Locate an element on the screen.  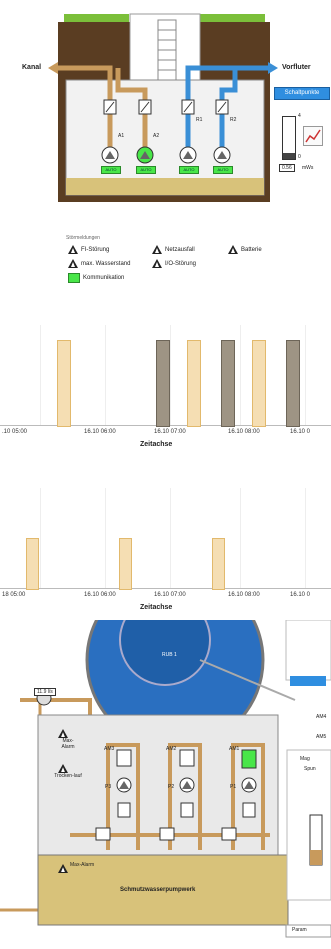
level-gauge is located at coordinates (289, 138).